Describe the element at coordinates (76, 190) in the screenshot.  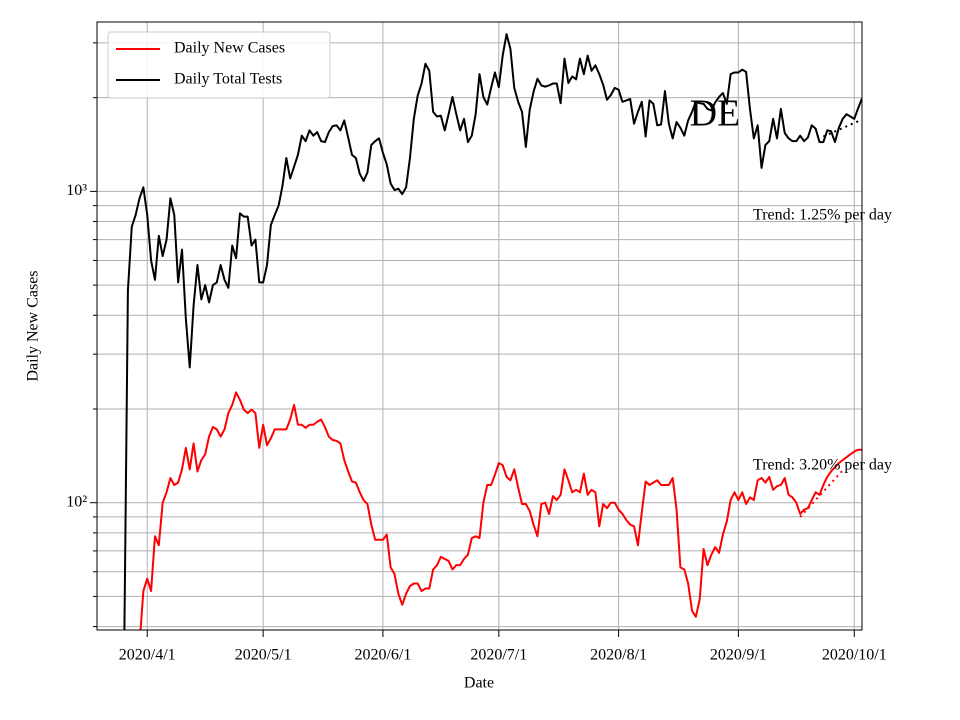
I see `y-tick-label: 10³` at that location.